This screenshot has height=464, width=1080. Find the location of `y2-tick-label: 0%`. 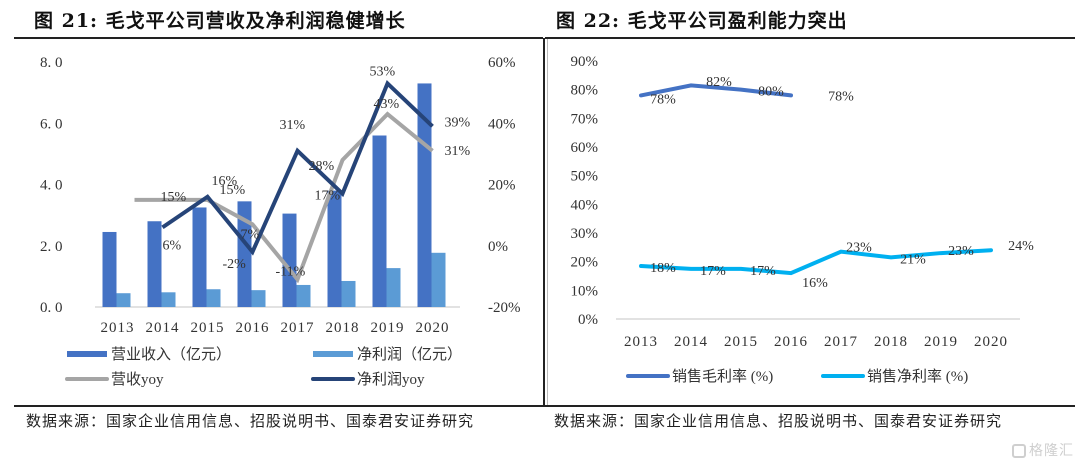

y2-tick-label: 0% is located at coordinates (498, 247).